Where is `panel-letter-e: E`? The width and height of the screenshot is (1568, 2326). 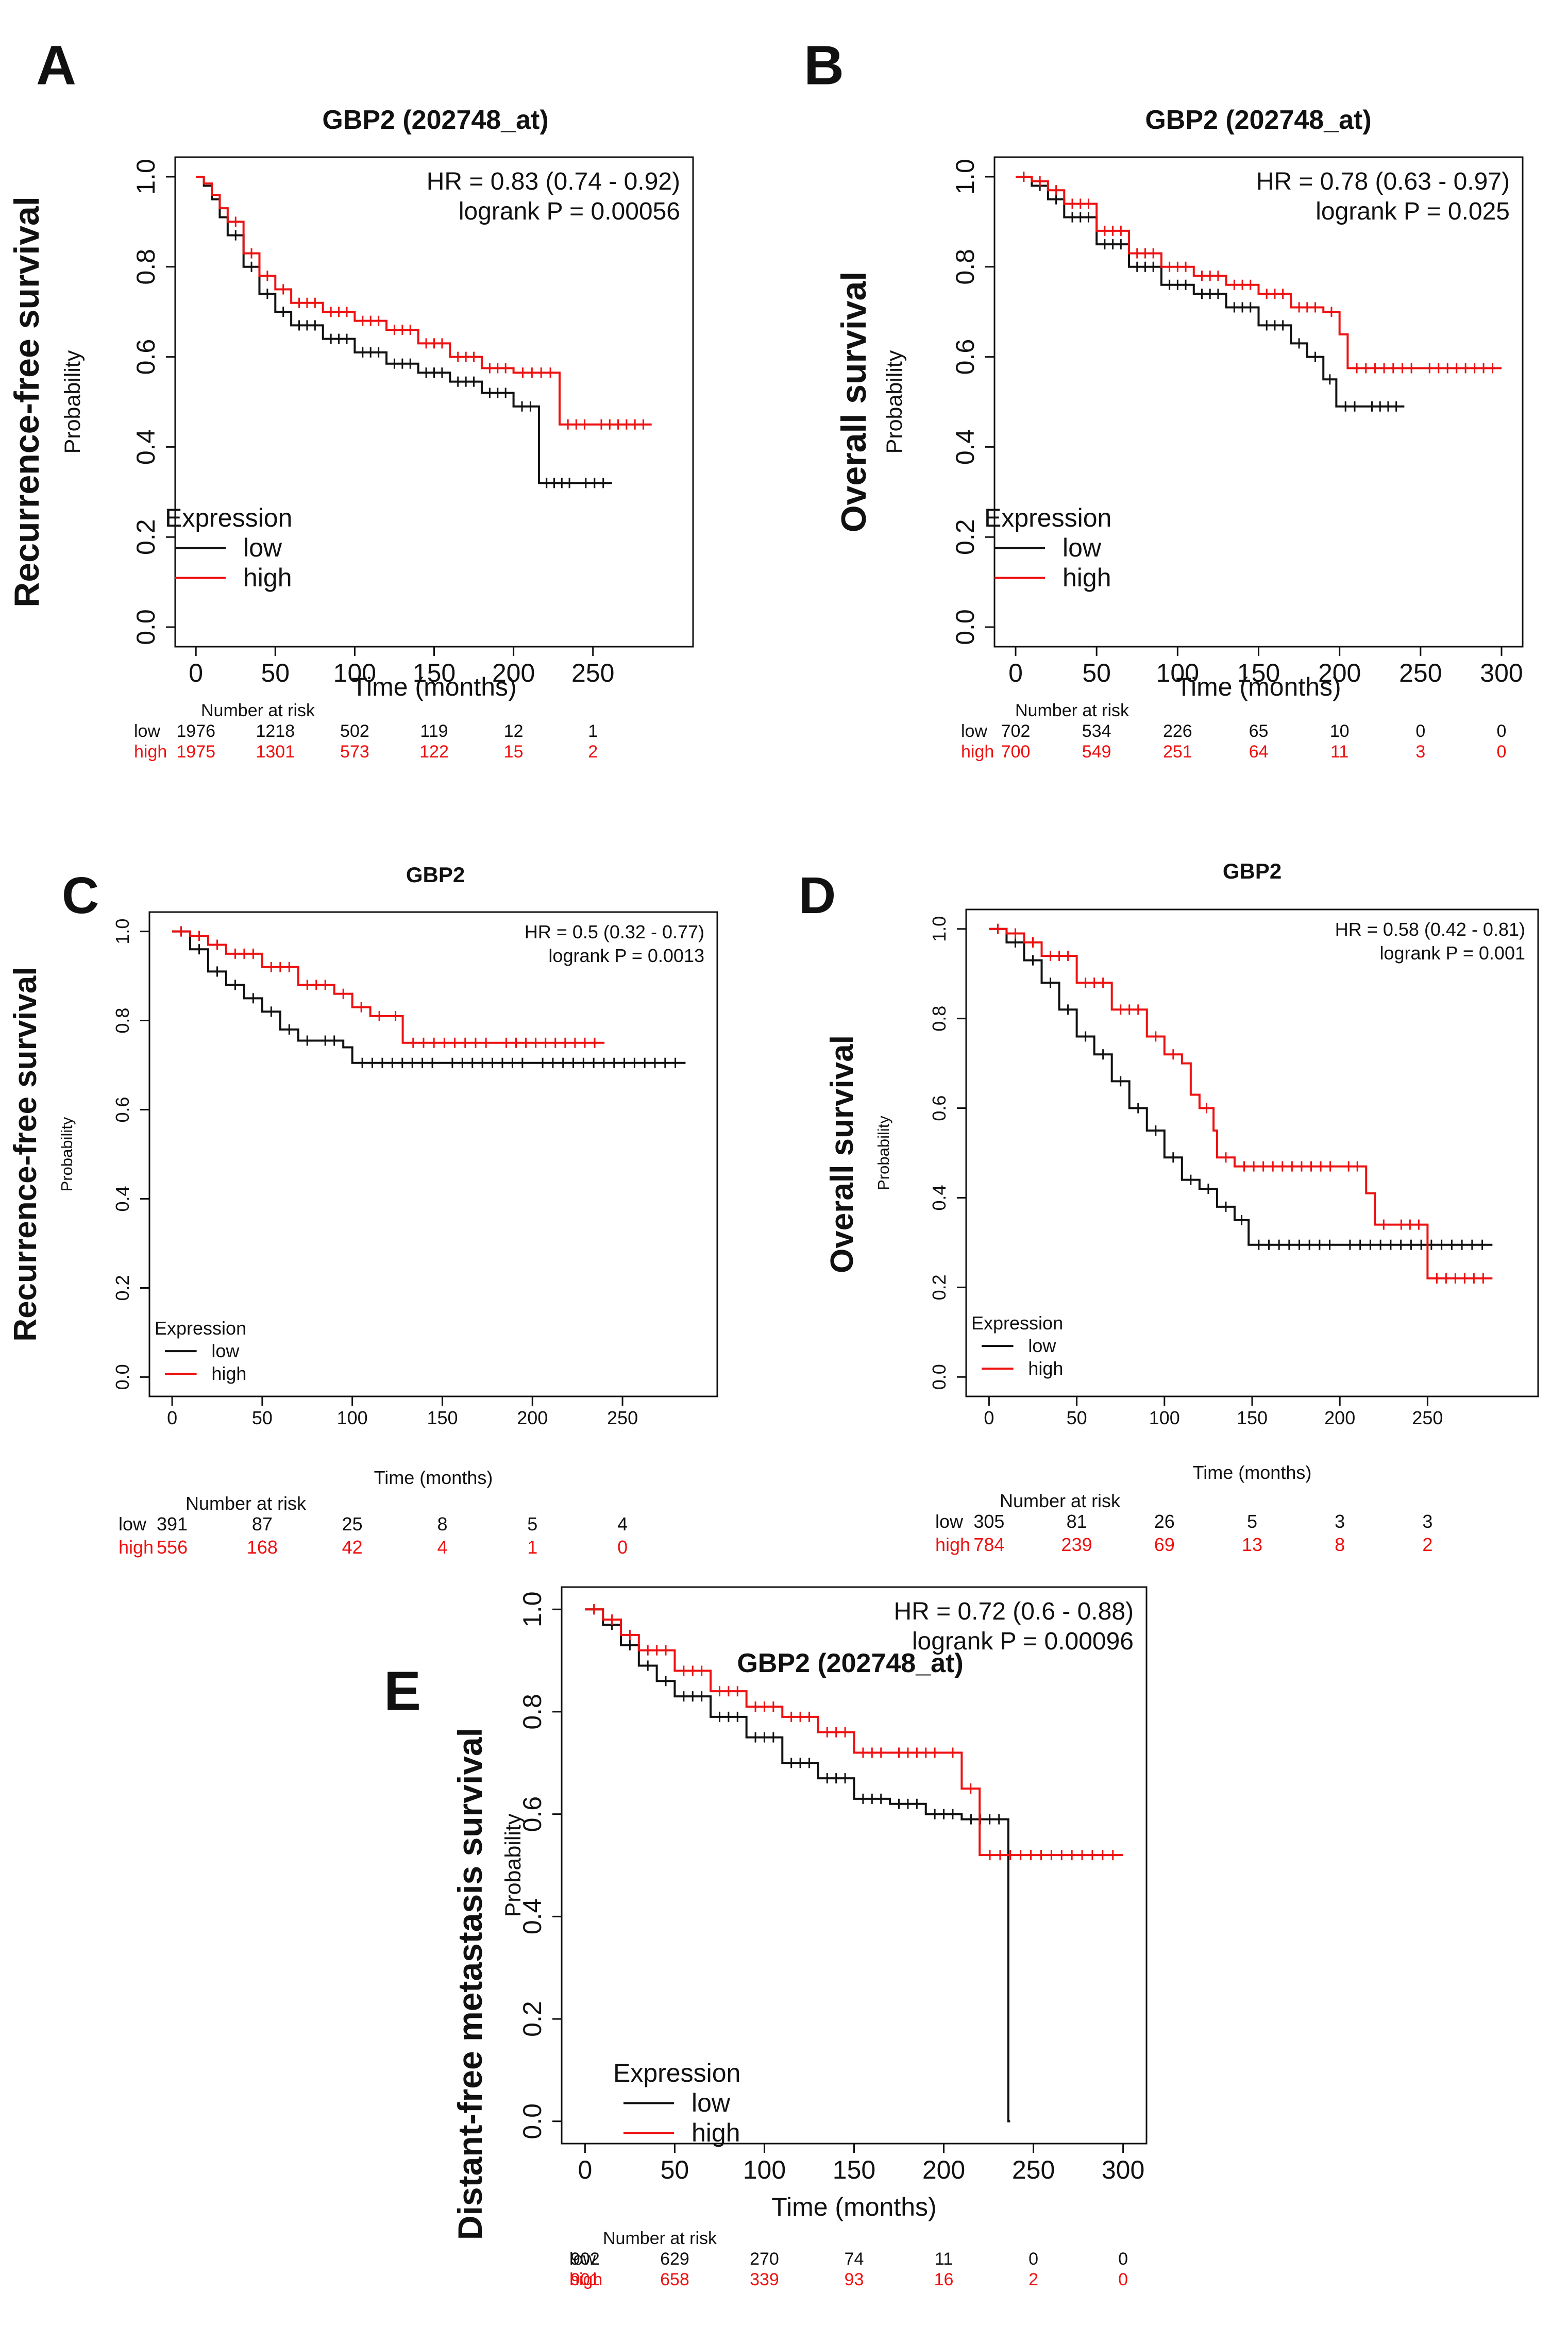 panel-letter-e: E is located at coordinates (402, 1690).